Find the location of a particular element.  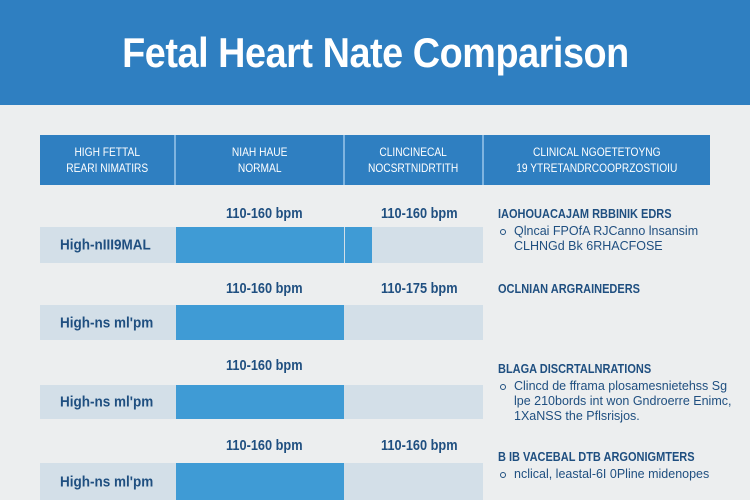

row-1-bar-fill is located at coordinates (260, 245).